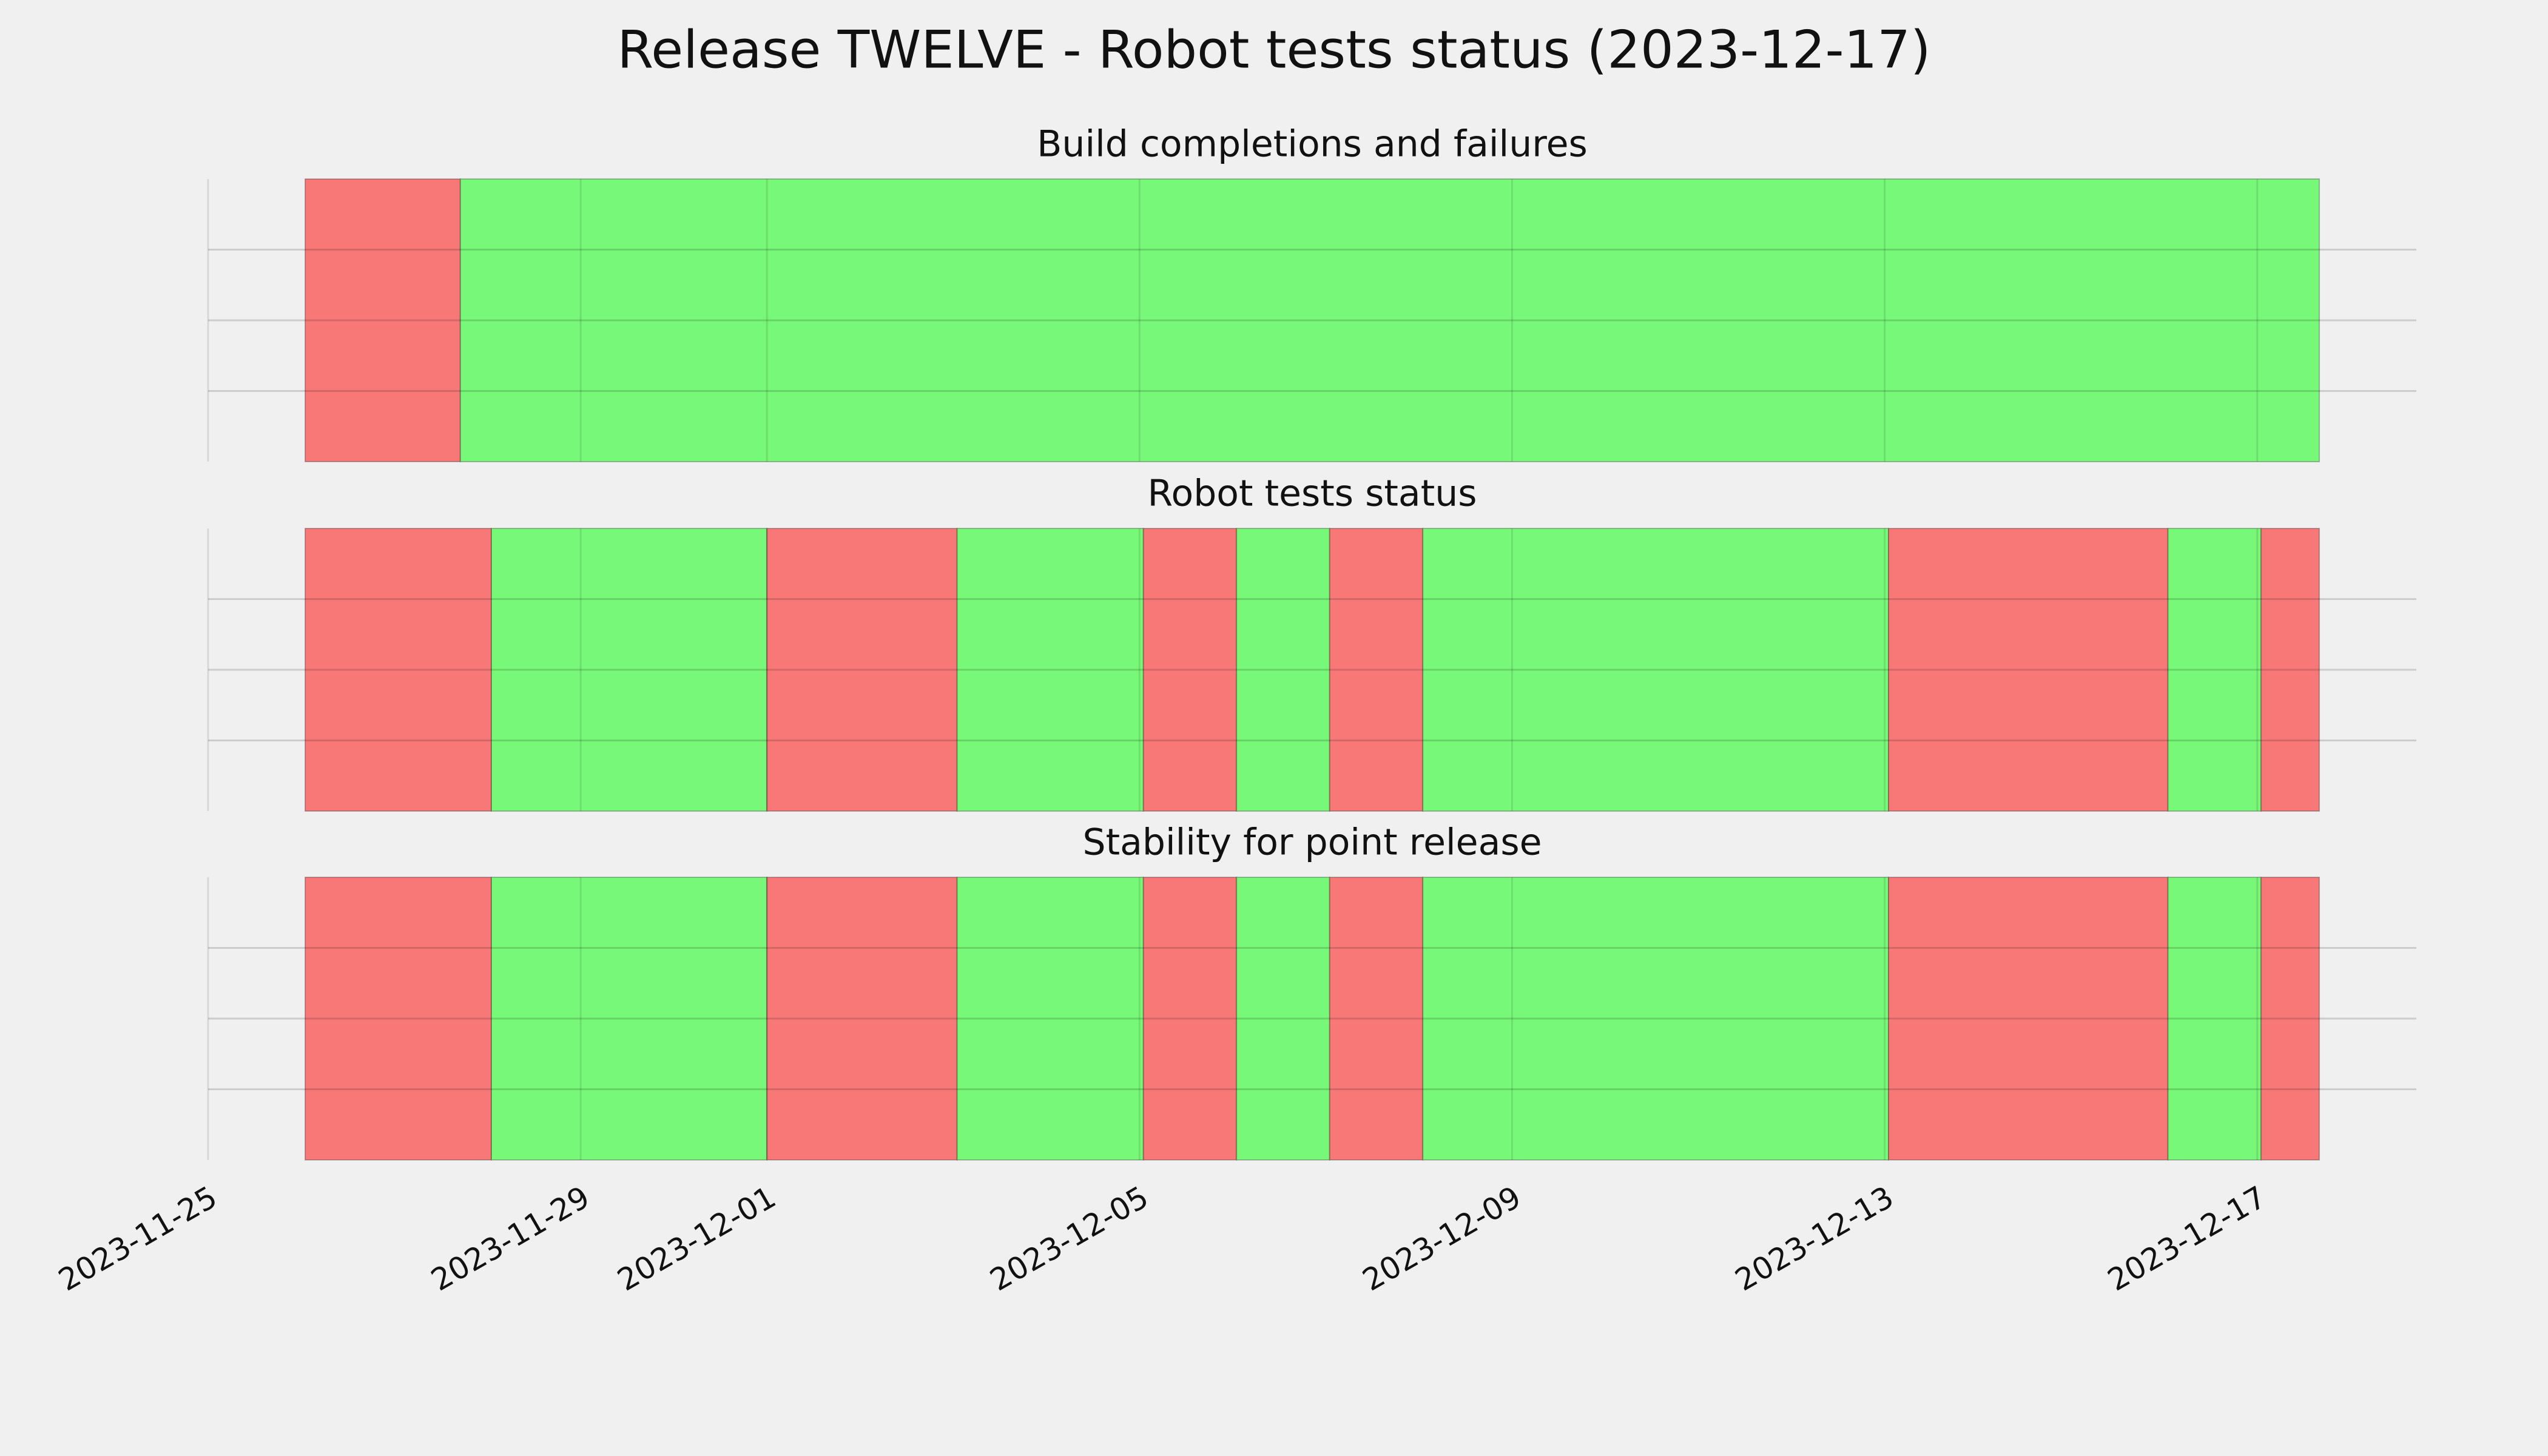 The image size is (2548, 1456). I want to click on subplot-title: Stability for point release, so click(1312, 842).